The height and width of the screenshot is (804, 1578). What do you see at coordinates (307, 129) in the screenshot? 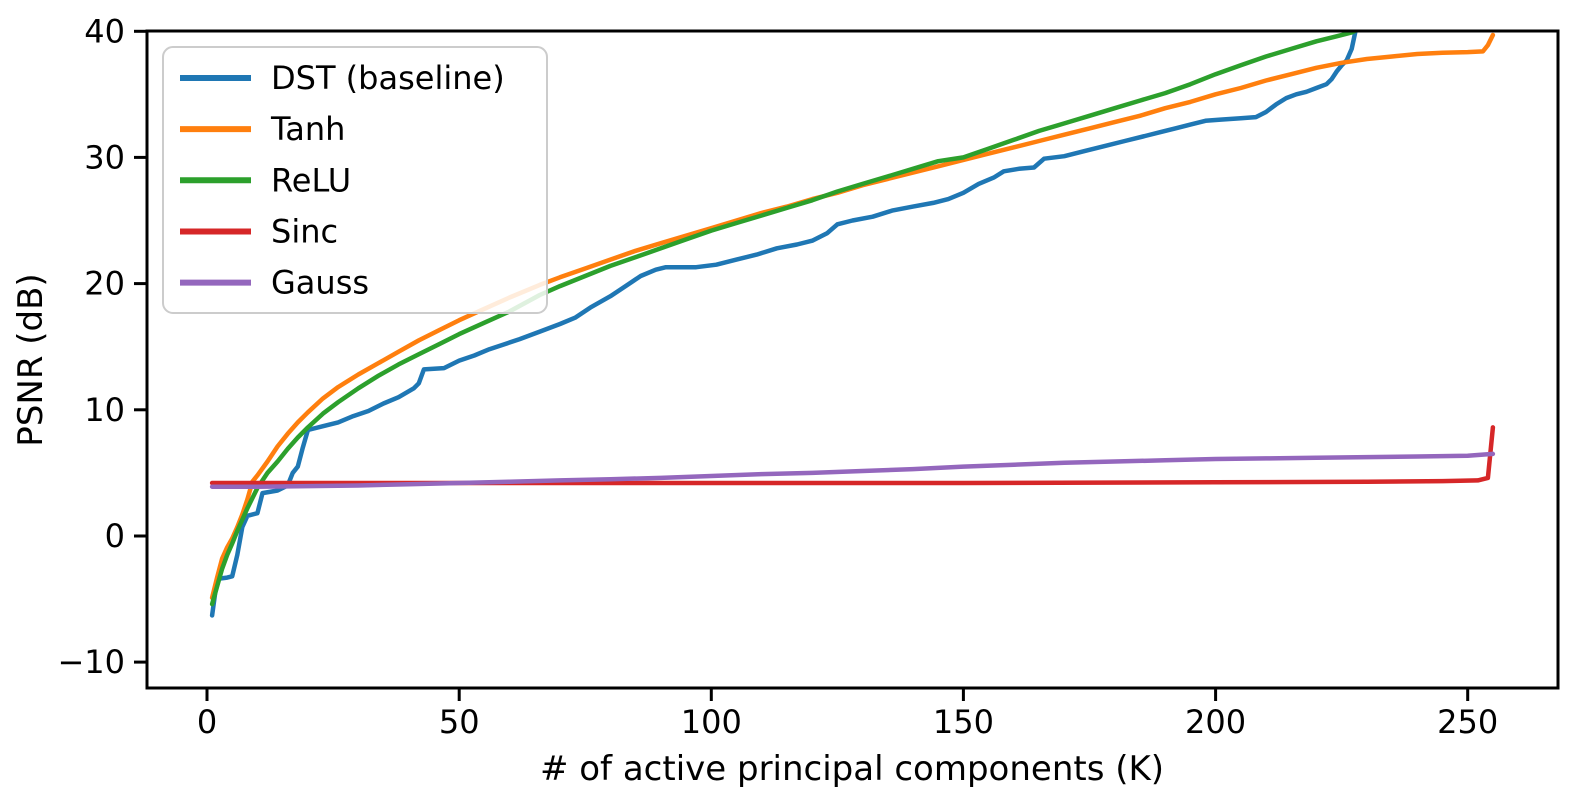
I see `legend-label: Tanh` at bounding box center [307, 129].